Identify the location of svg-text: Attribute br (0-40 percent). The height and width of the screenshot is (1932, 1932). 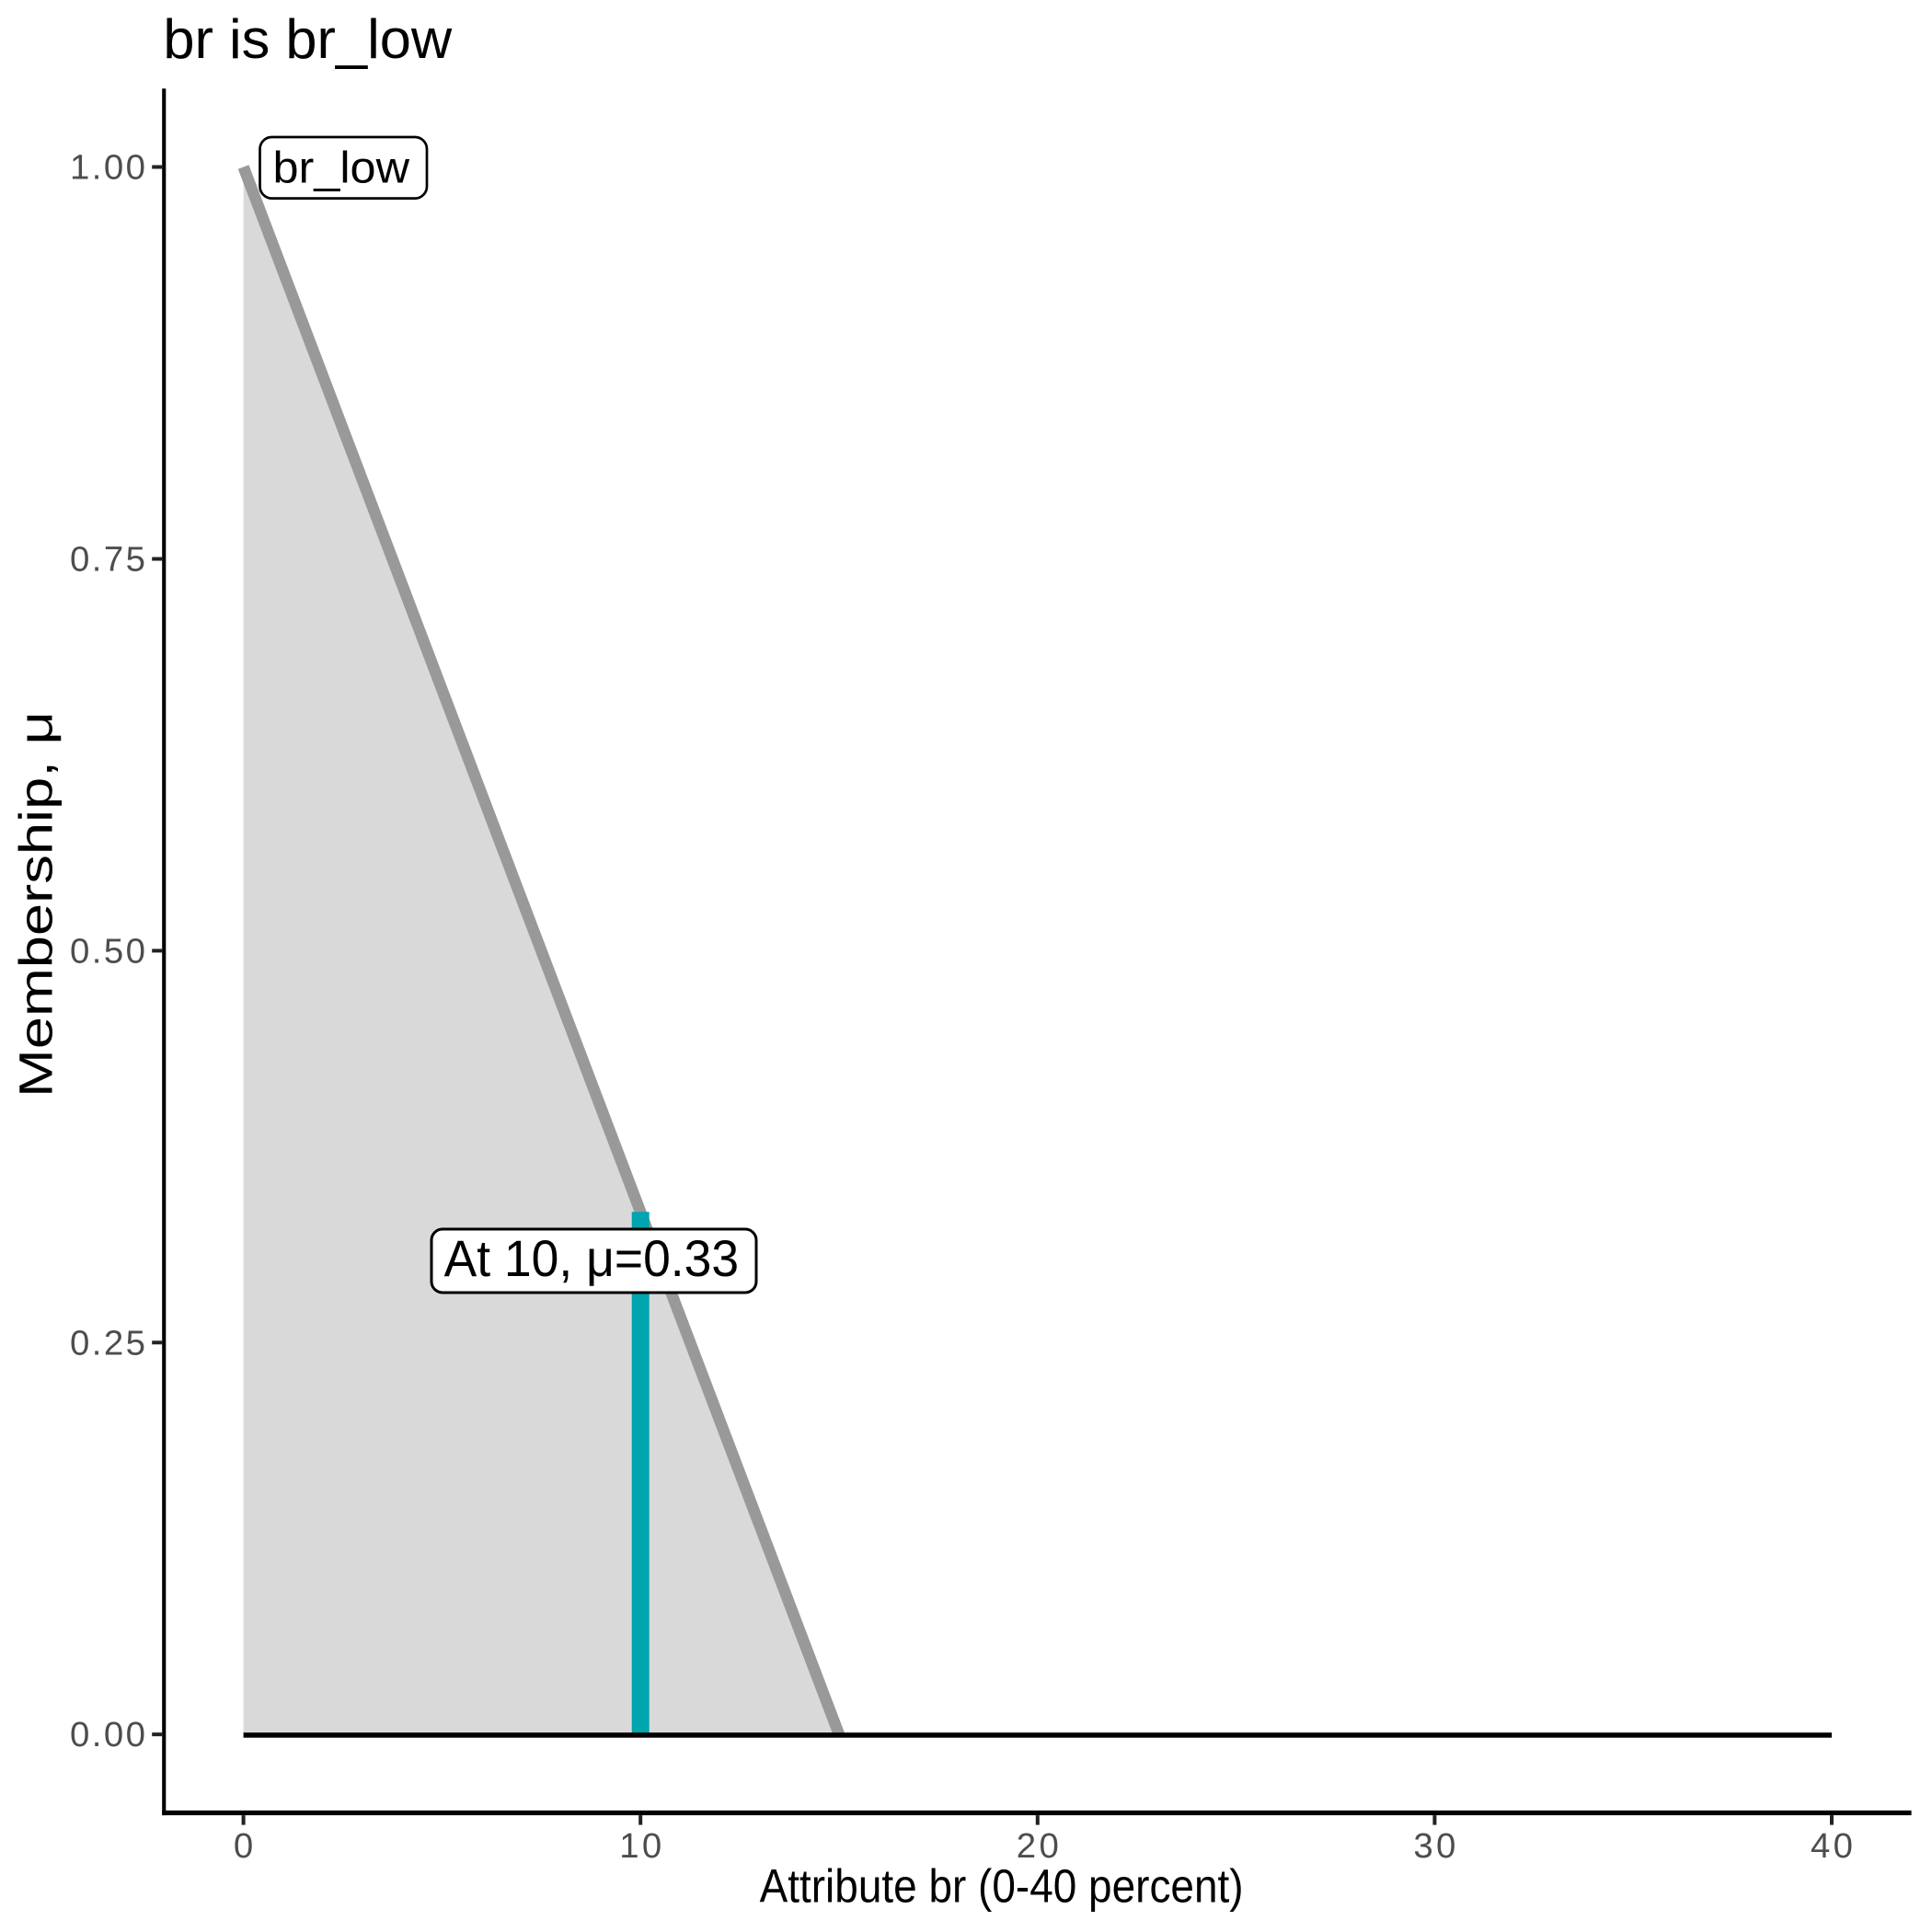
(1002, 1886).